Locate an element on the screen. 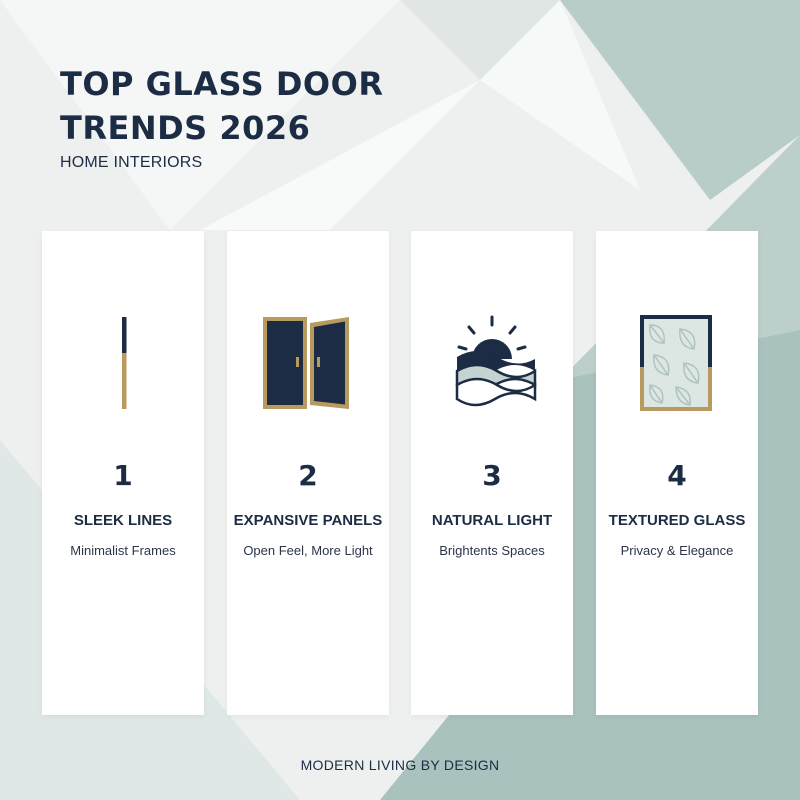 Image resolution: width=800 pixels, height=800 pixels. trend-number: 4 is located at coordinates (677, 475).